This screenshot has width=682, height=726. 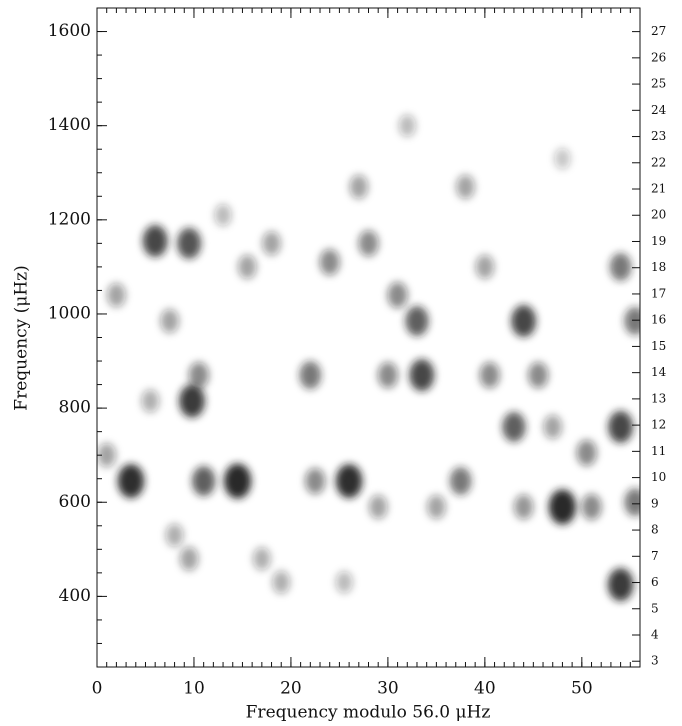 What do you see at coordinates (658, 215) in the screenshot?
I see `y2-tick-label: 20` at bounding box center [658, 215].